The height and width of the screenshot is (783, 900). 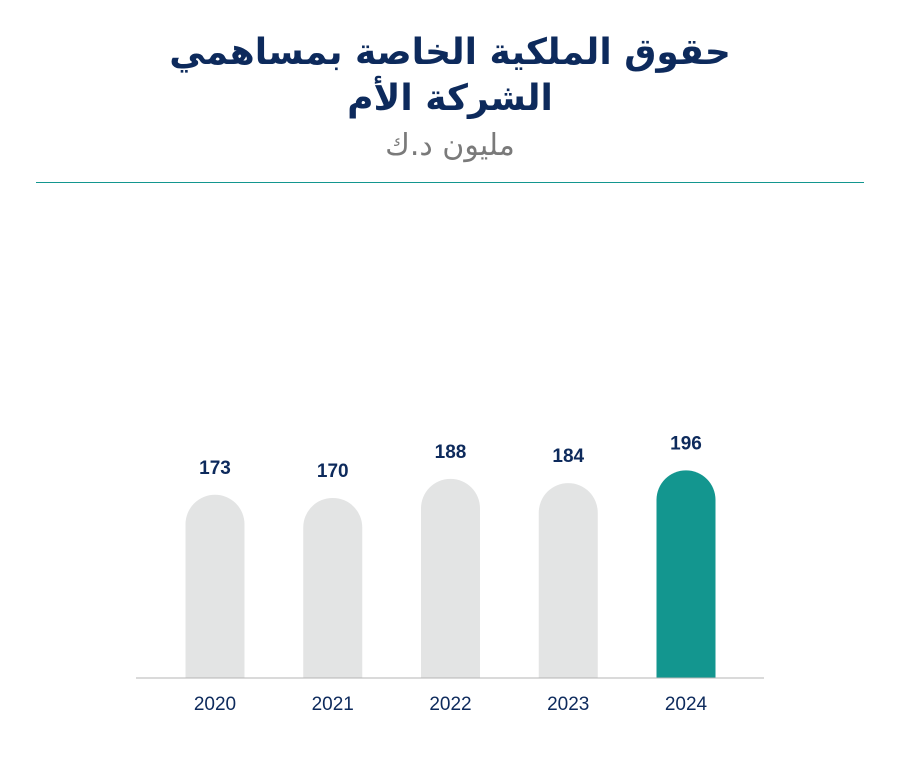 What do you see at coordinates (450, 182) in the screenshot?
I see `title-divider` at bounding box center [450, 182].